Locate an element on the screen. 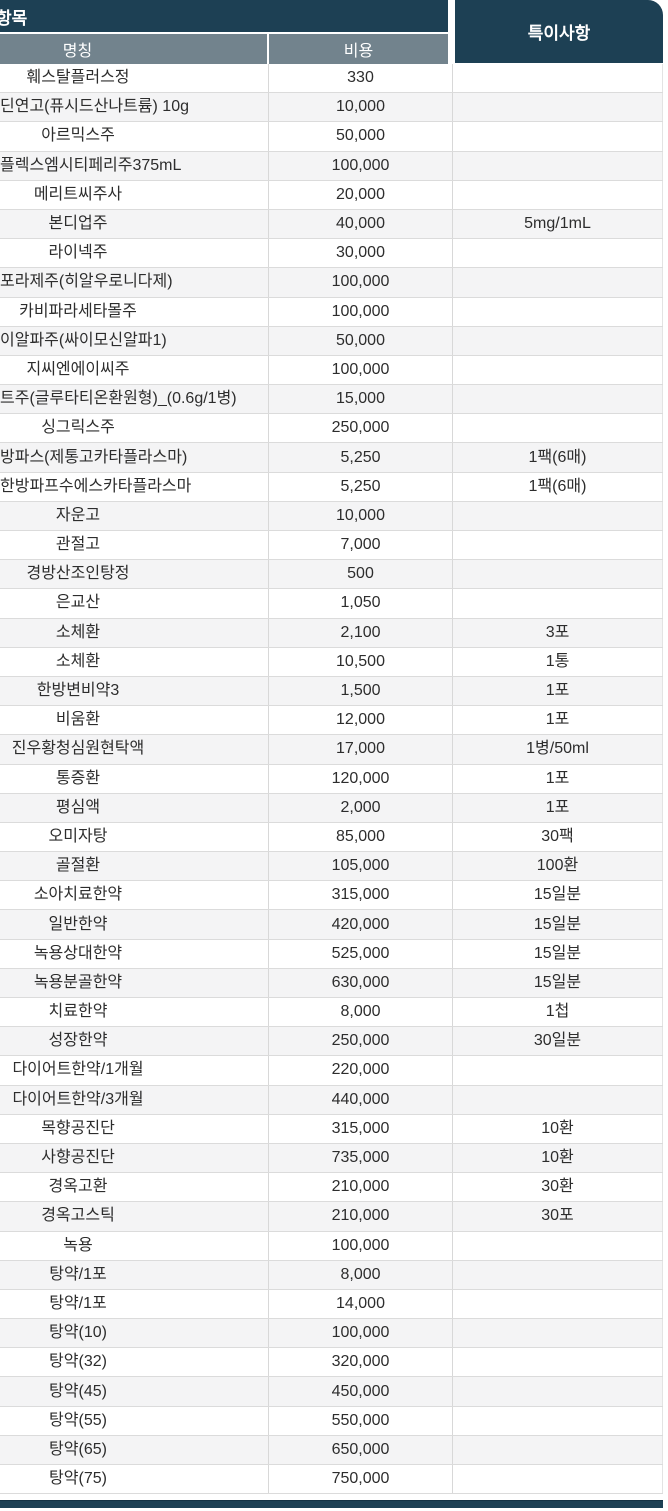 The image size is (668, 1511). item-cost-cell: 735,000 is located at coordinates (360, 1158).